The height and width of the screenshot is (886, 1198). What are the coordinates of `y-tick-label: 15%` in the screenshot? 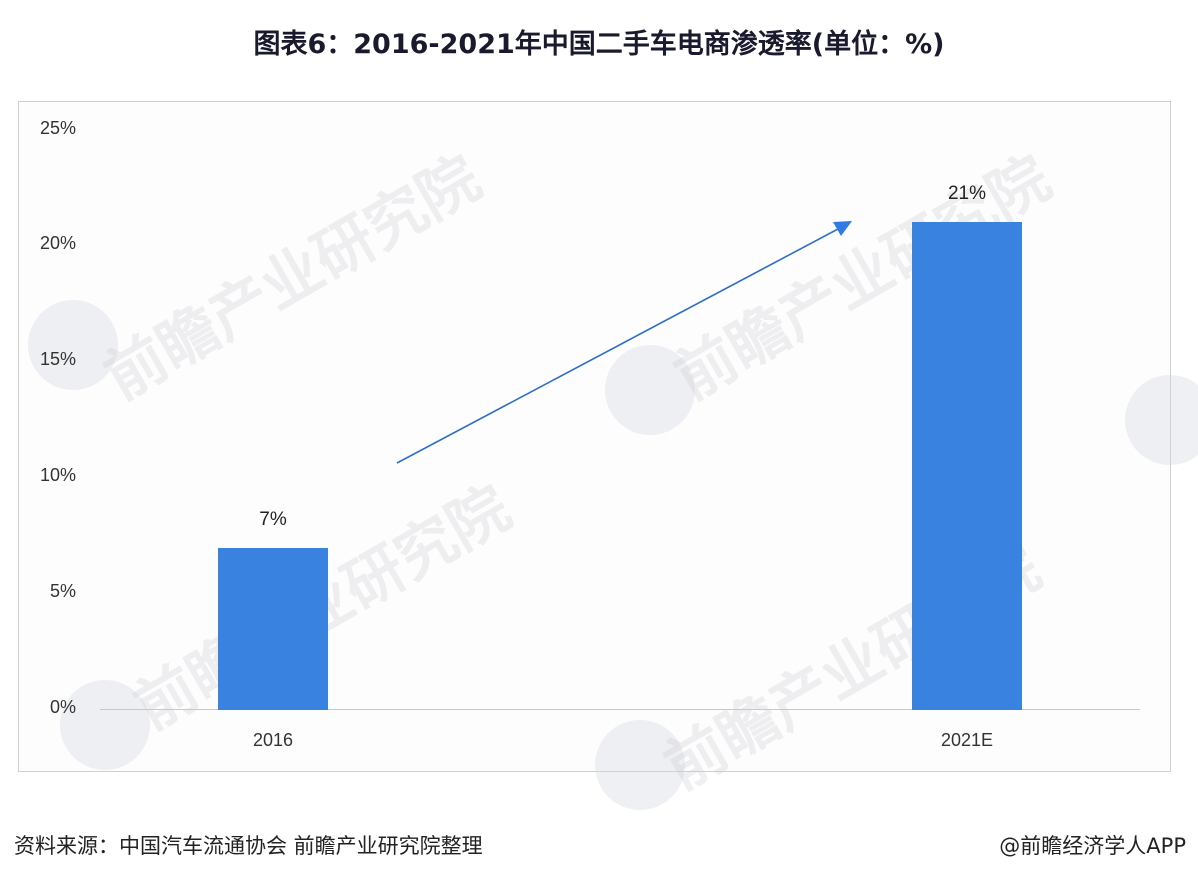 It's located at (57, 359).